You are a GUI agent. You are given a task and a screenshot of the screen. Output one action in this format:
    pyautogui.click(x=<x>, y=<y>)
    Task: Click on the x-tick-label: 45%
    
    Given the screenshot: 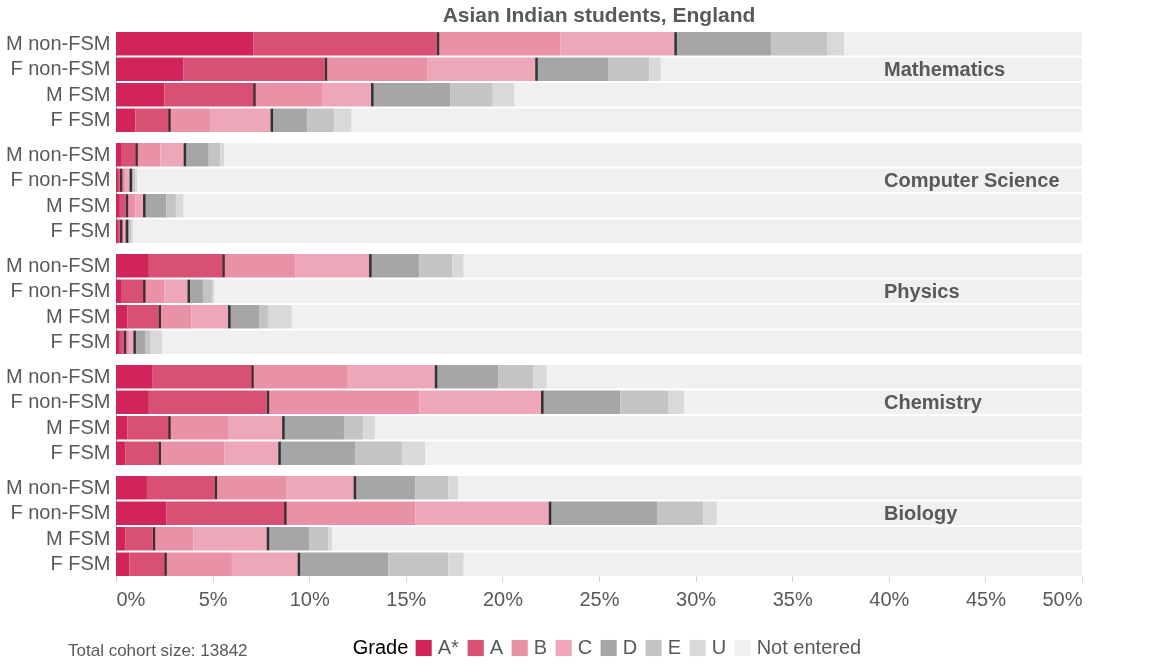 What is the action you would take?
    pyautogui.click(x=986, y=598)
    